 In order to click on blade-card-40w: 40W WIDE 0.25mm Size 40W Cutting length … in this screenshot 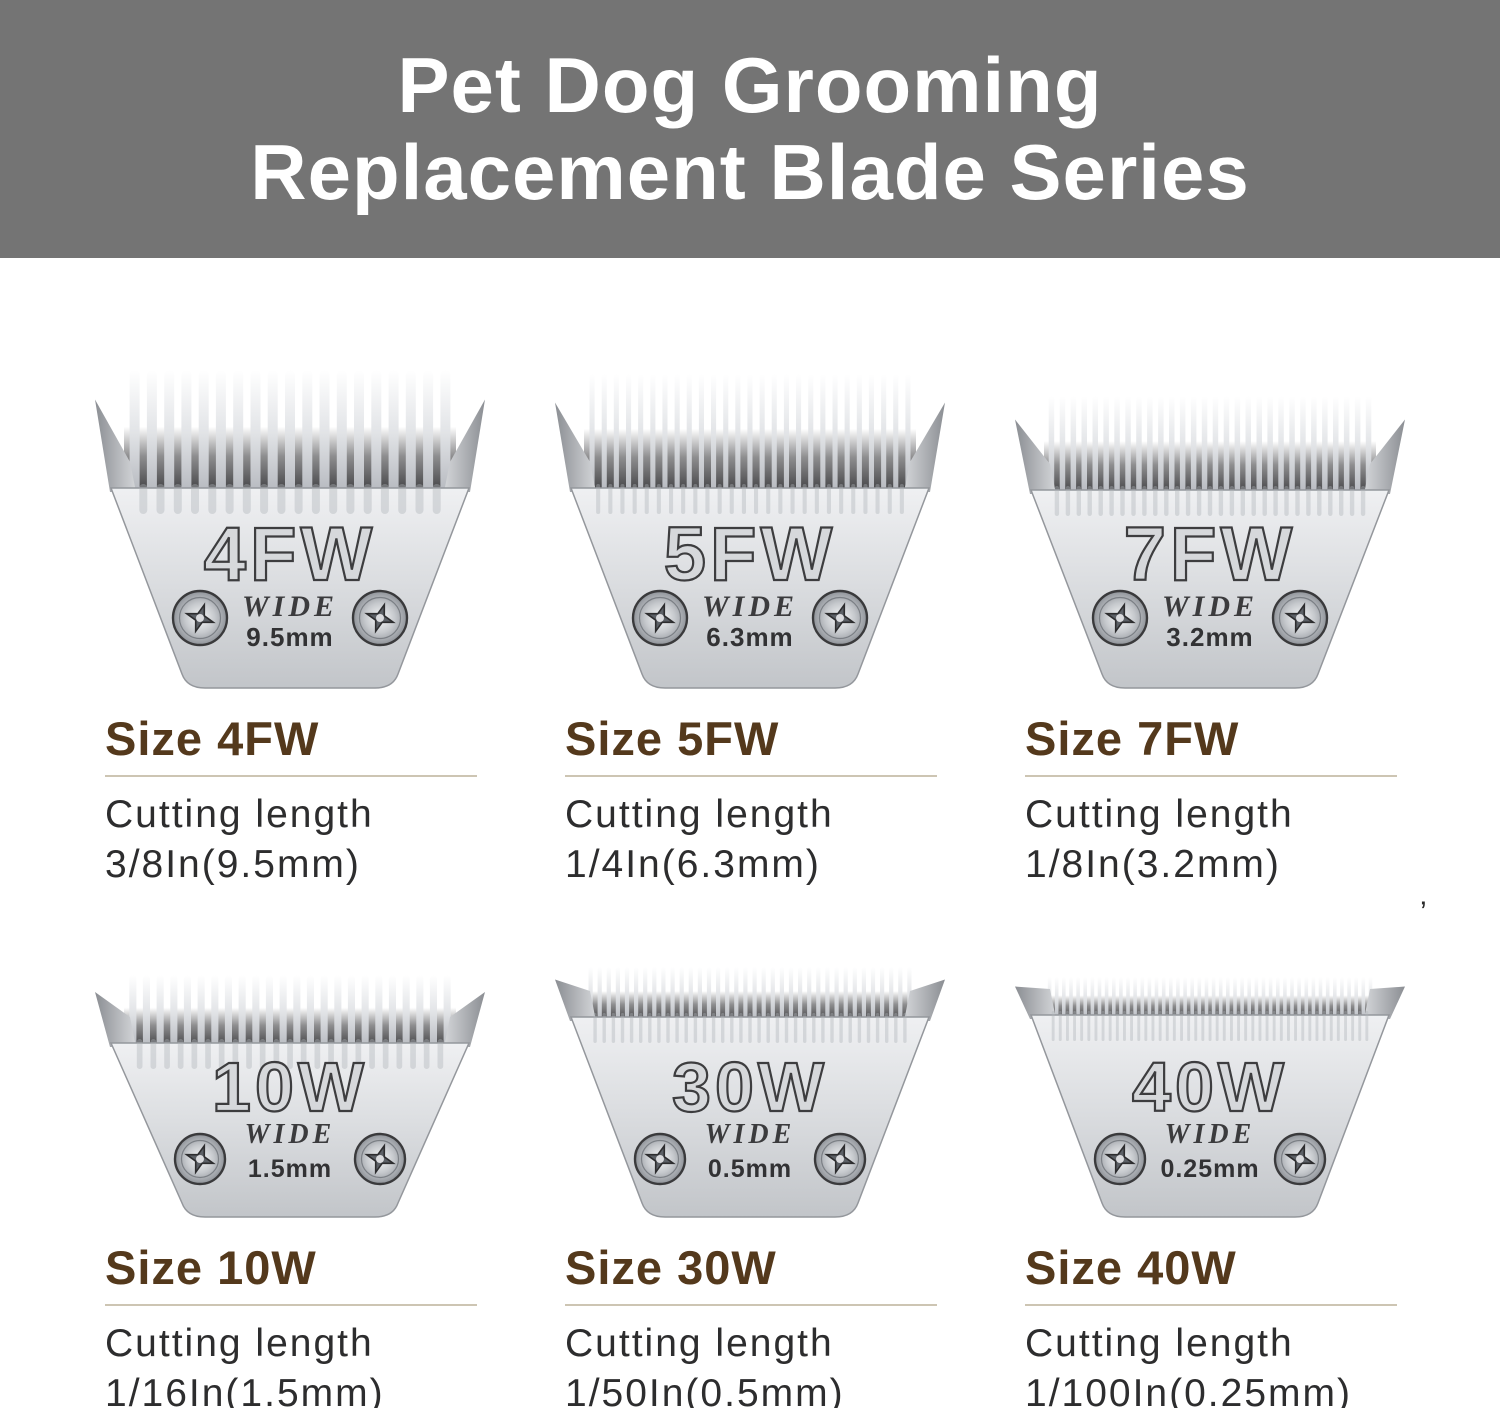, I will do `click(1210, 1183)`.